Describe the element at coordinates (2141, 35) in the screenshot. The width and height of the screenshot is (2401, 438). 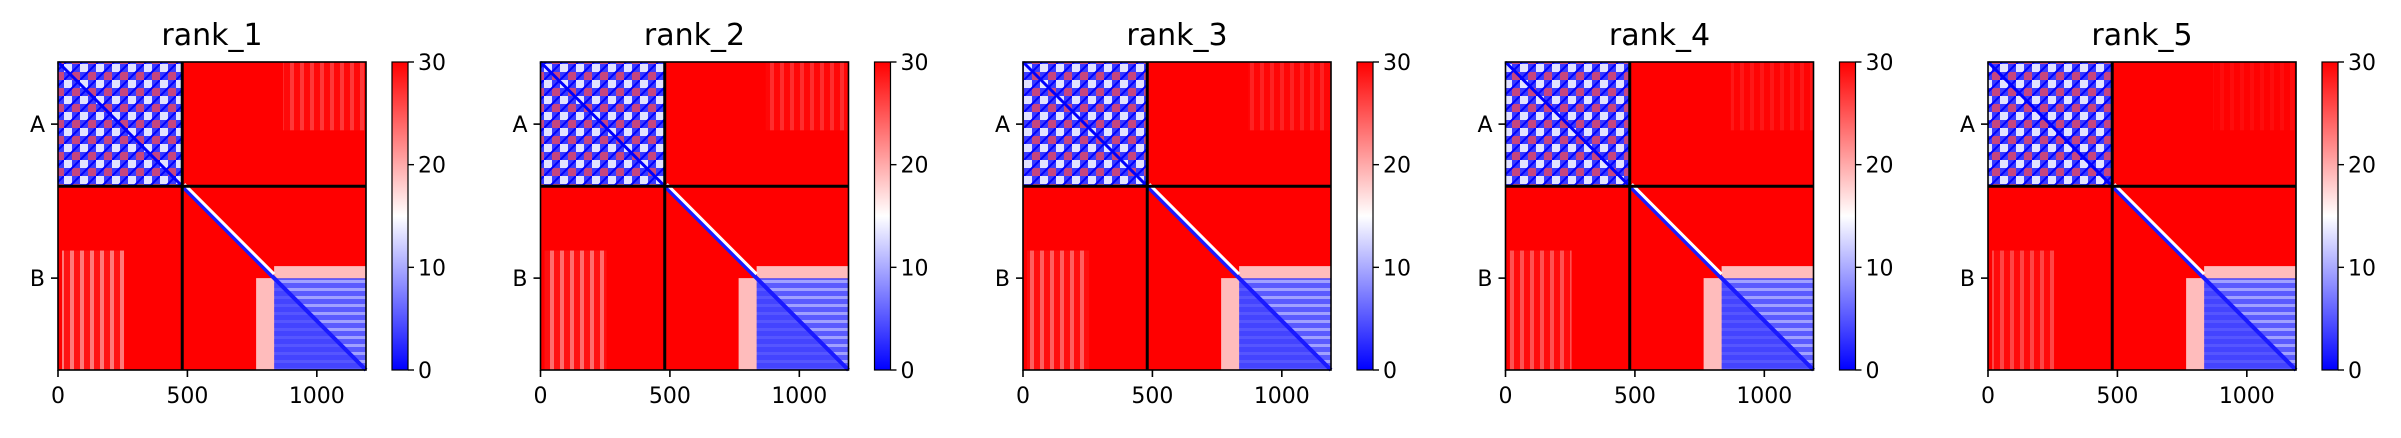
I see `panel-title: rank_5` at that location.